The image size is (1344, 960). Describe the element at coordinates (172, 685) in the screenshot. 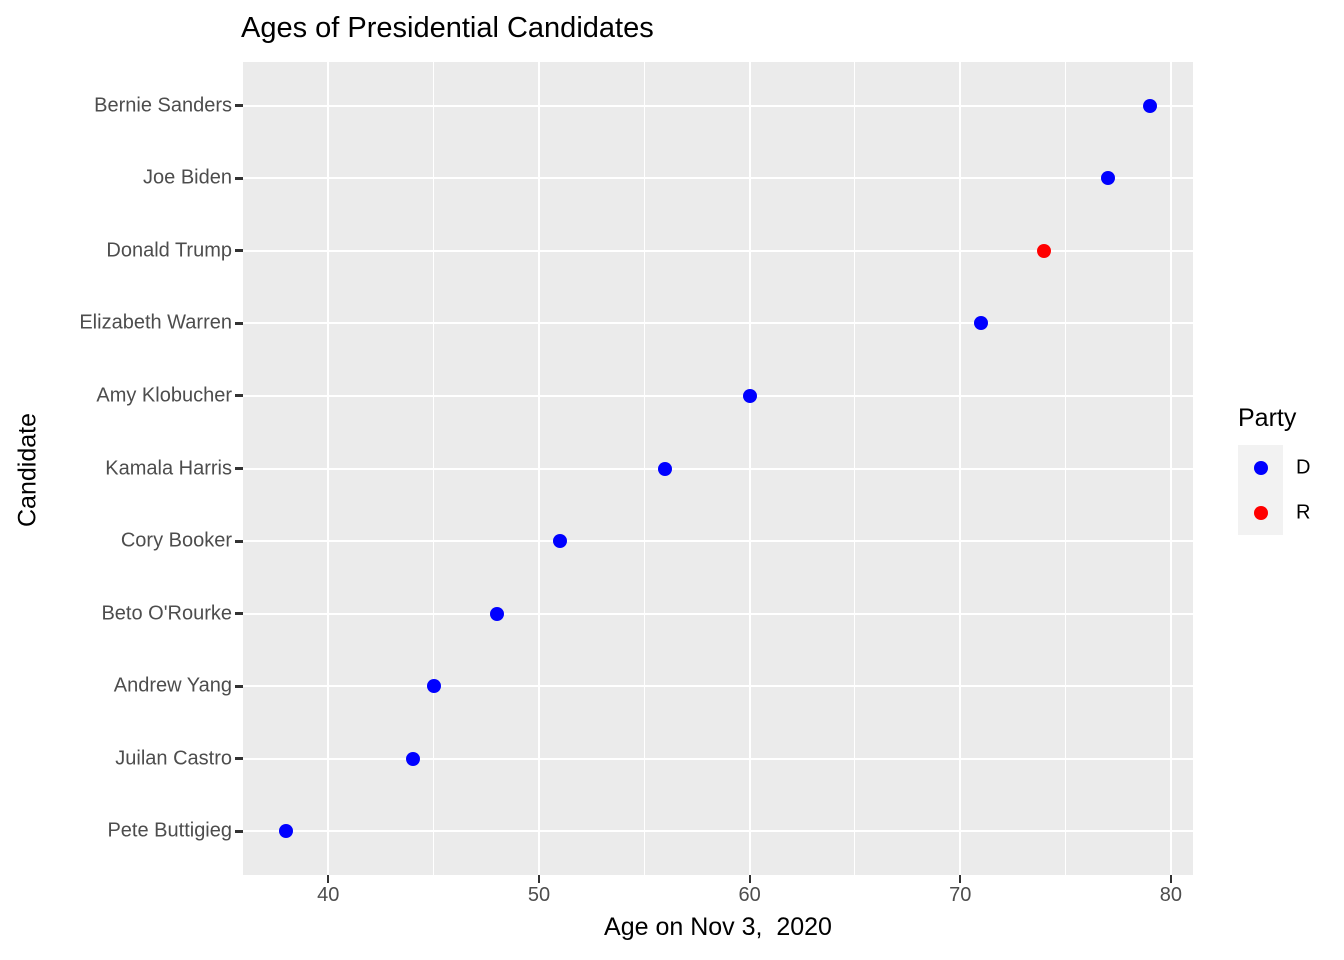

I see `y-tick-label: Andrew Yang` at that location.